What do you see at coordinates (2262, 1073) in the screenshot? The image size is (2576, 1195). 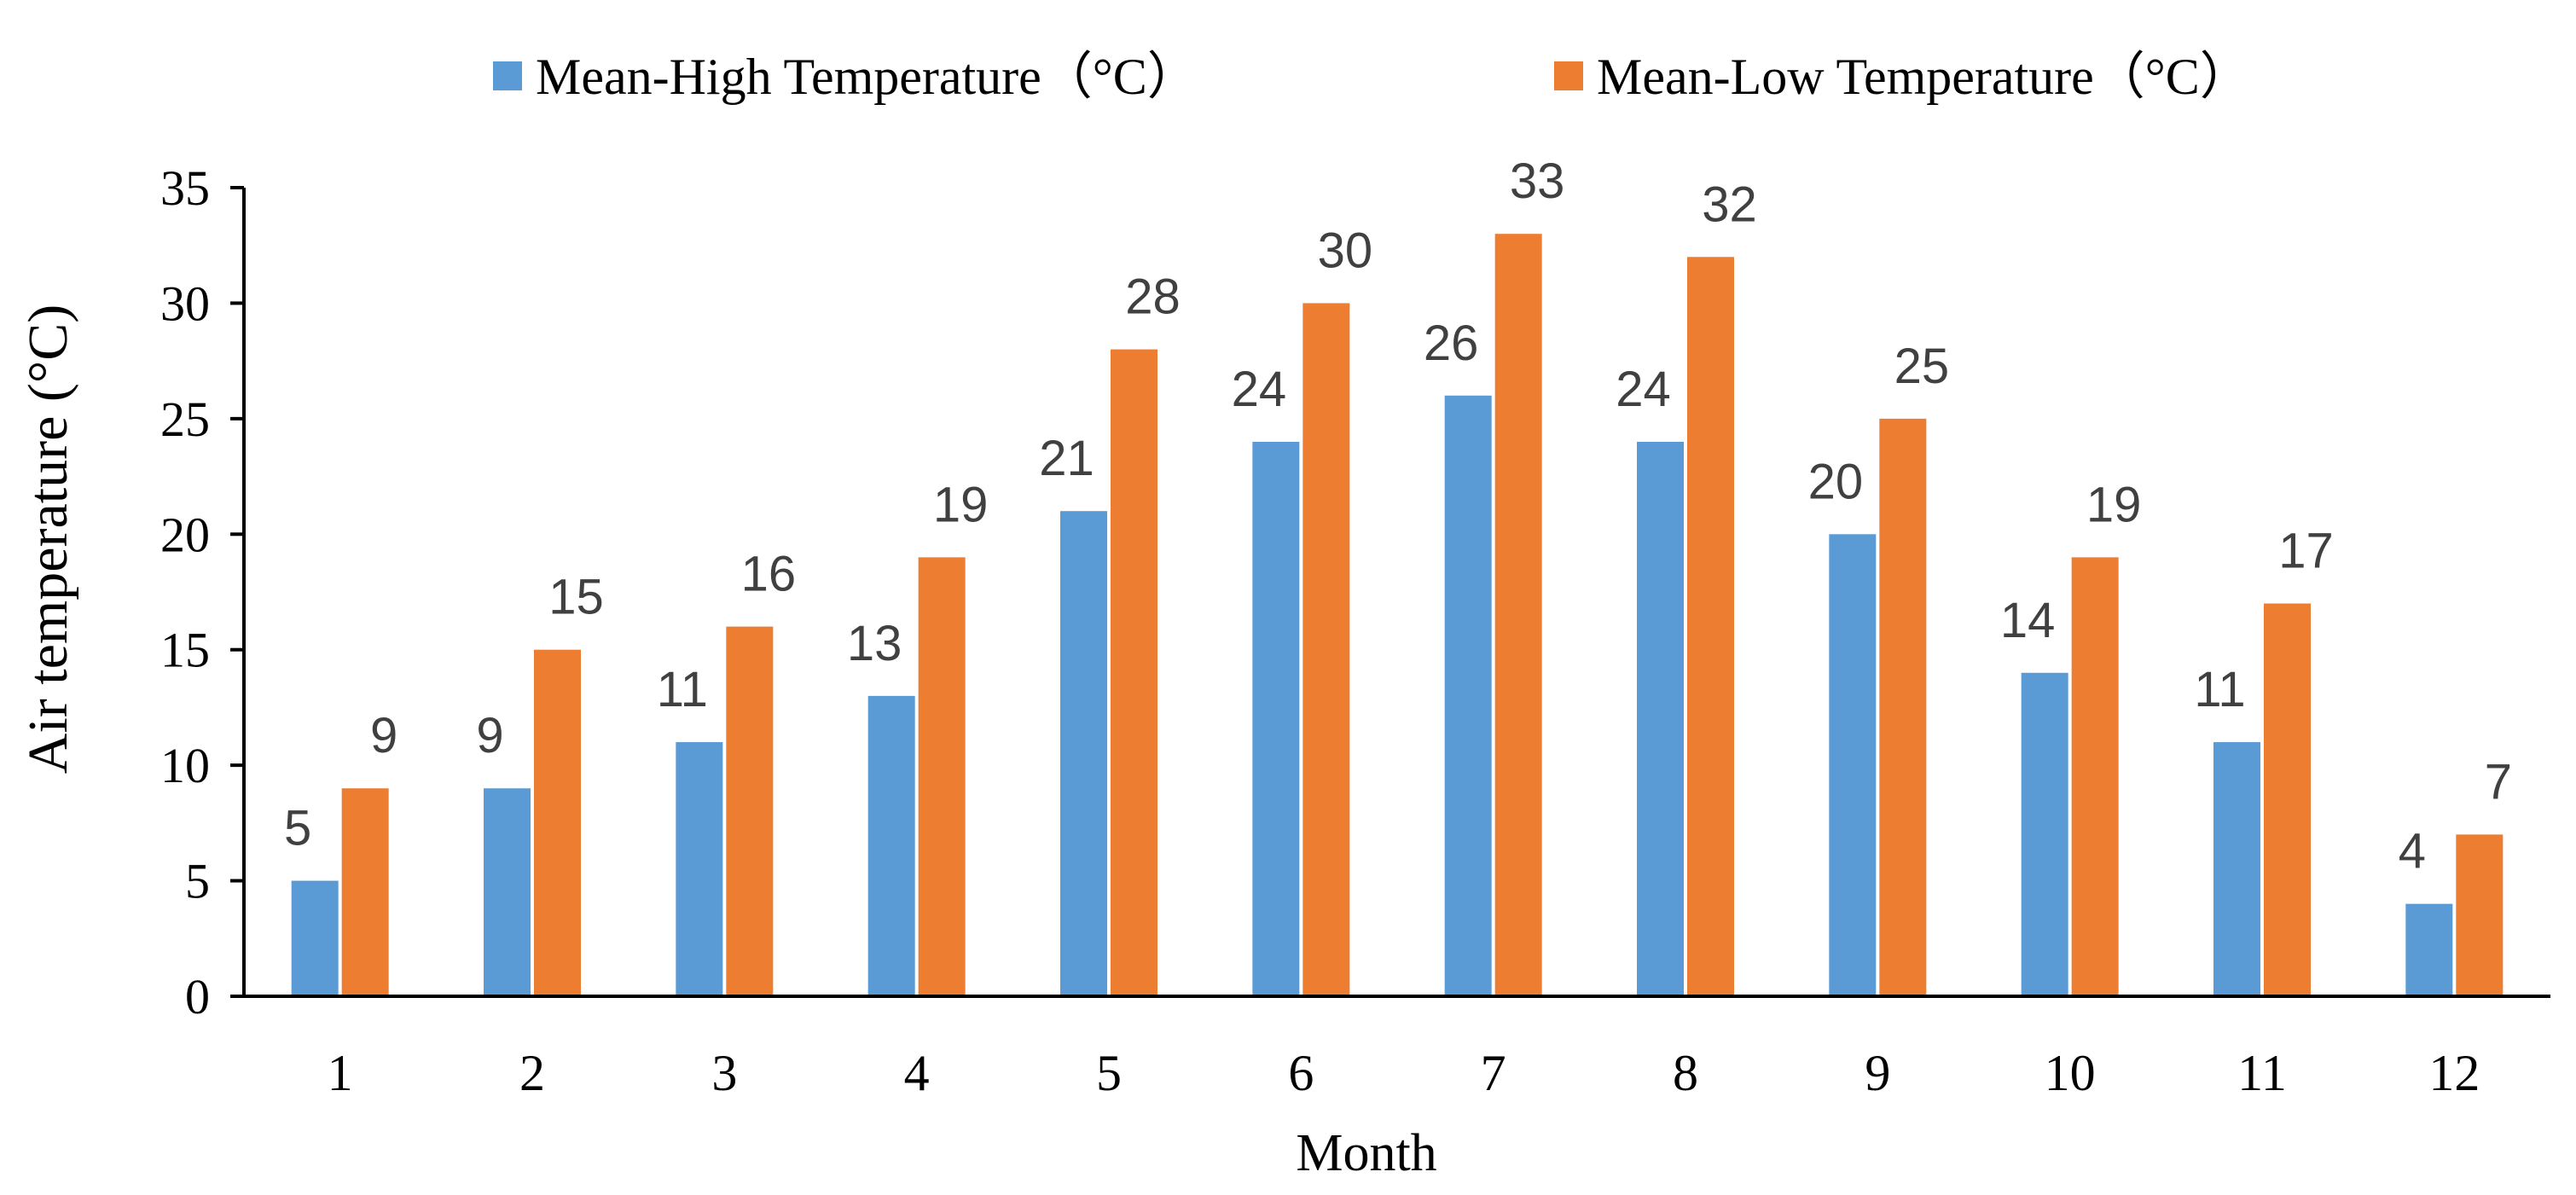 I see `x-tick-label: 11` at bounding box center [2262, 1073].